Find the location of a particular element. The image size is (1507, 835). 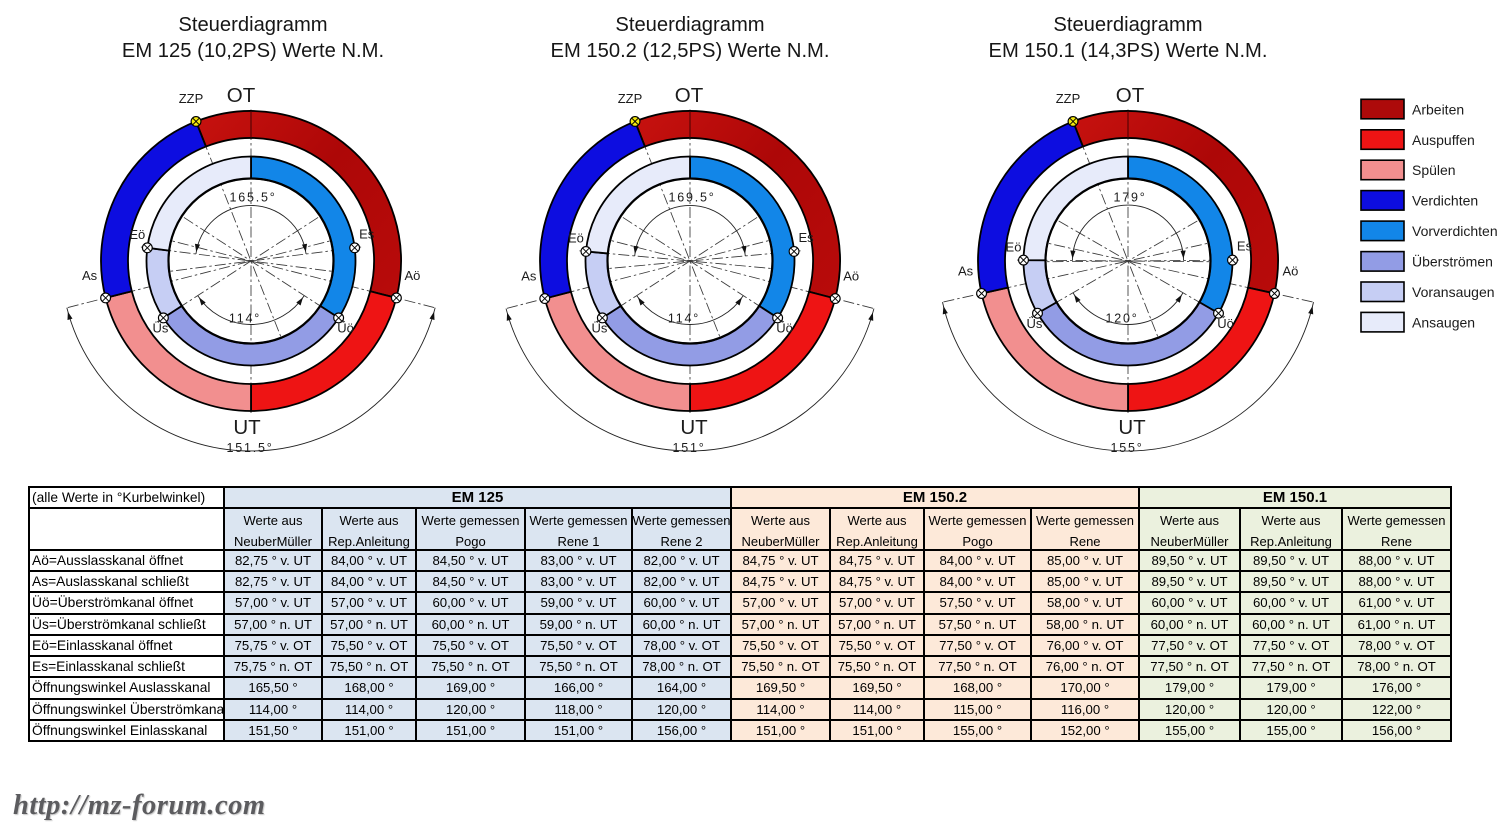

svg-text: 179° is located at coordinates (1129, 198).